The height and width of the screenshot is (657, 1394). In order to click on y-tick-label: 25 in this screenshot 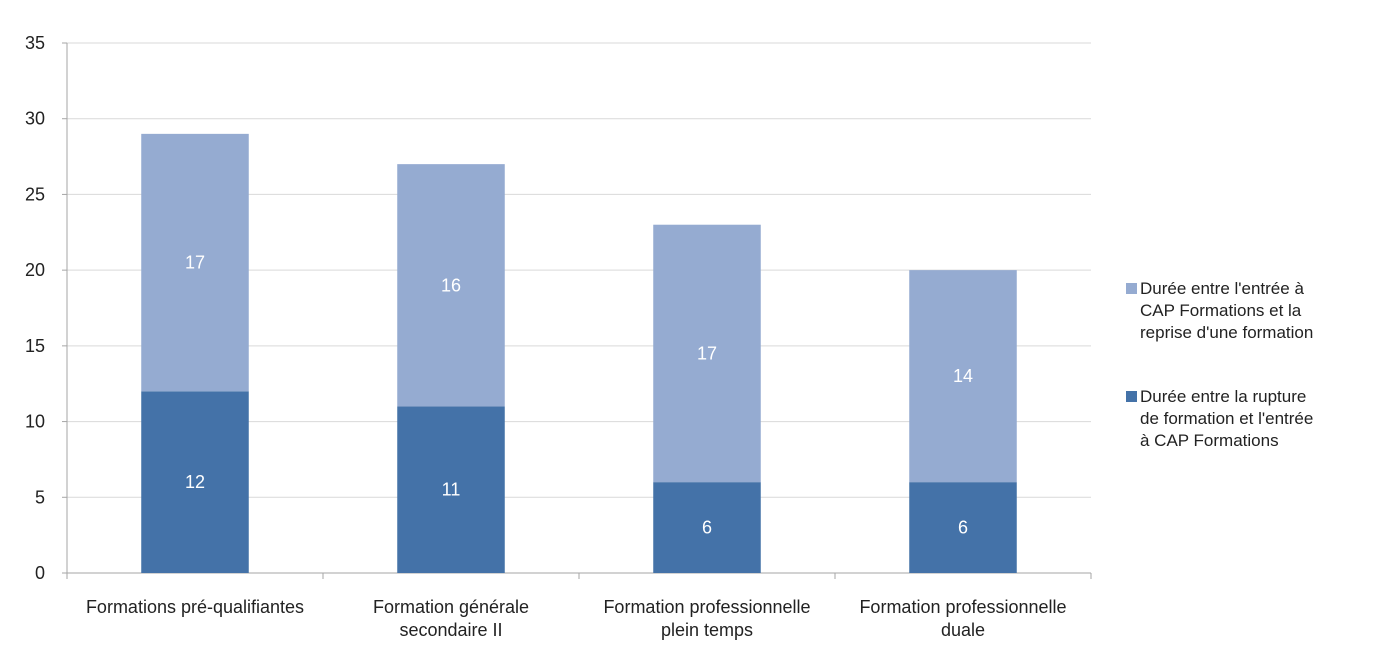, I will do `click(35, 194)`.